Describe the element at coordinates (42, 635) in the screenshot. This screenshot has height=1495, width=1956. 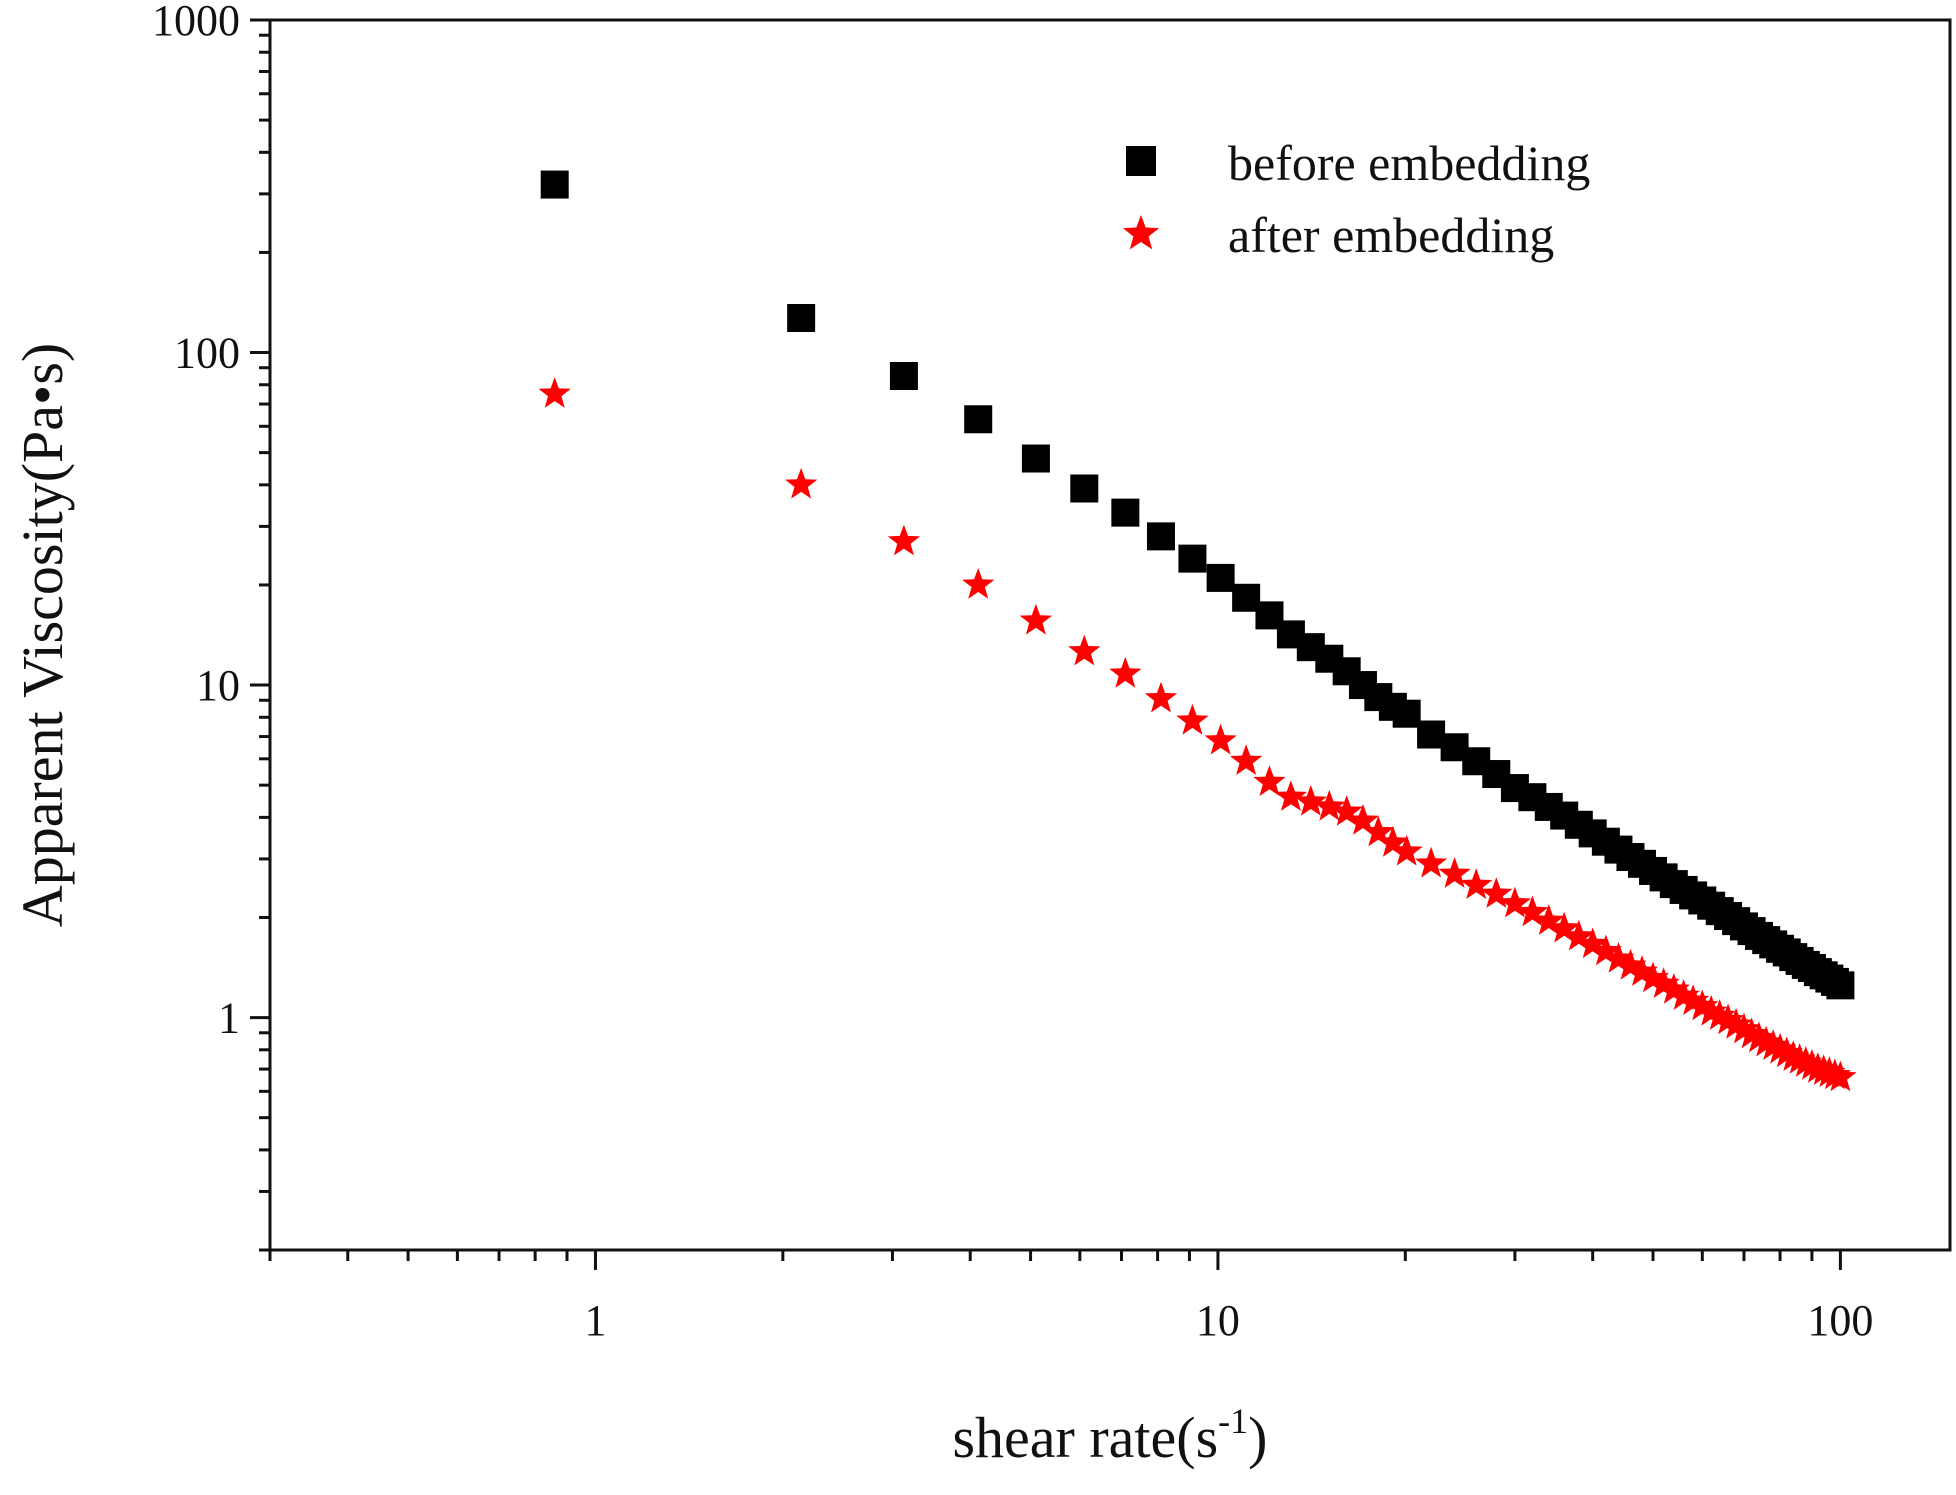
I see `y-axis-title: Apparent Viscosity(Pa•s)` at that location.